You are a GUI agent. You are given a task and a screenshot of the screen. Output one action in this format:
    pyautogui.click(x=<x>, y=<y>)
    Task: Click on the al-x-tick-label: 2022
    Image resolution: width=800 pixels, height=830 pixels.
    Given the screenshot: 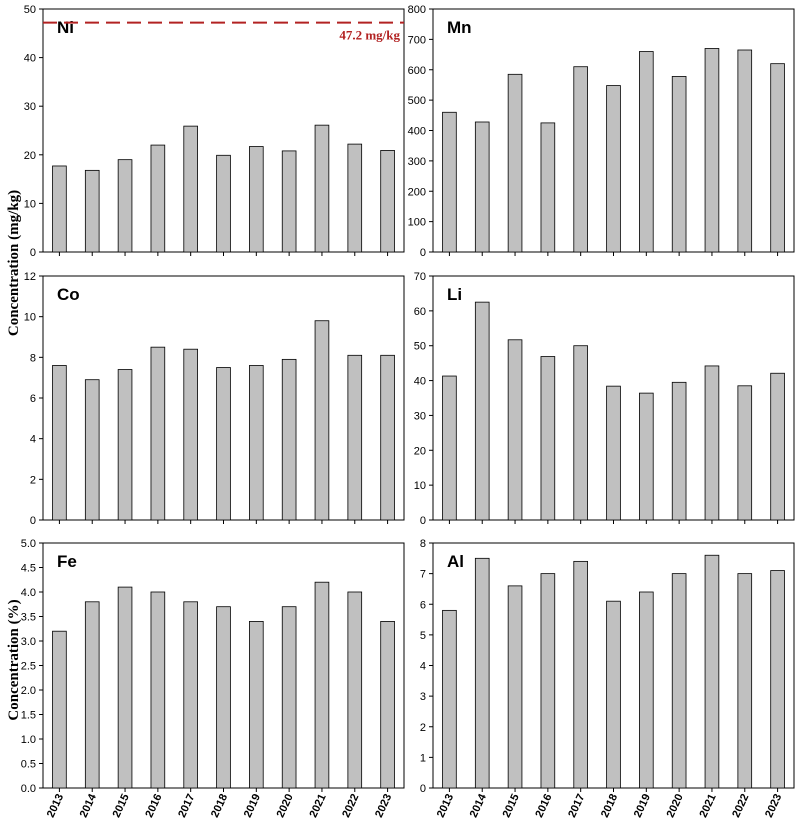 What is the action you would take?
    pyautogui.click(x=740, y=805)
    